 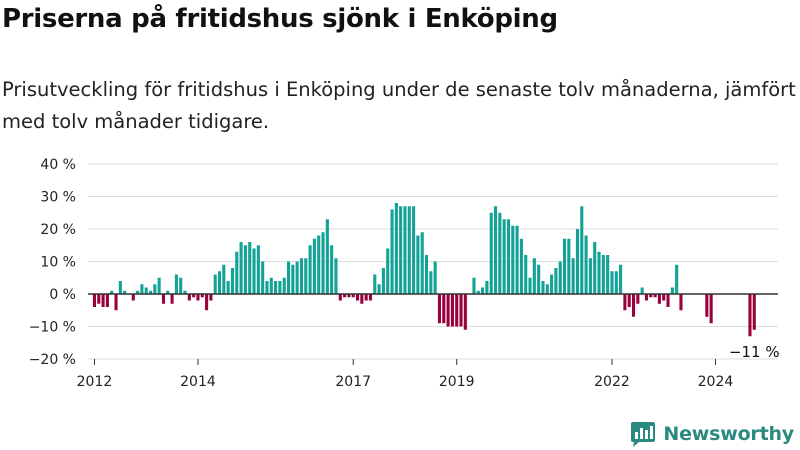 What do you see at coordinates (95, 382) in the screenshot?
I see `x-tick-label: 2012` at bounding box center [95, 382].